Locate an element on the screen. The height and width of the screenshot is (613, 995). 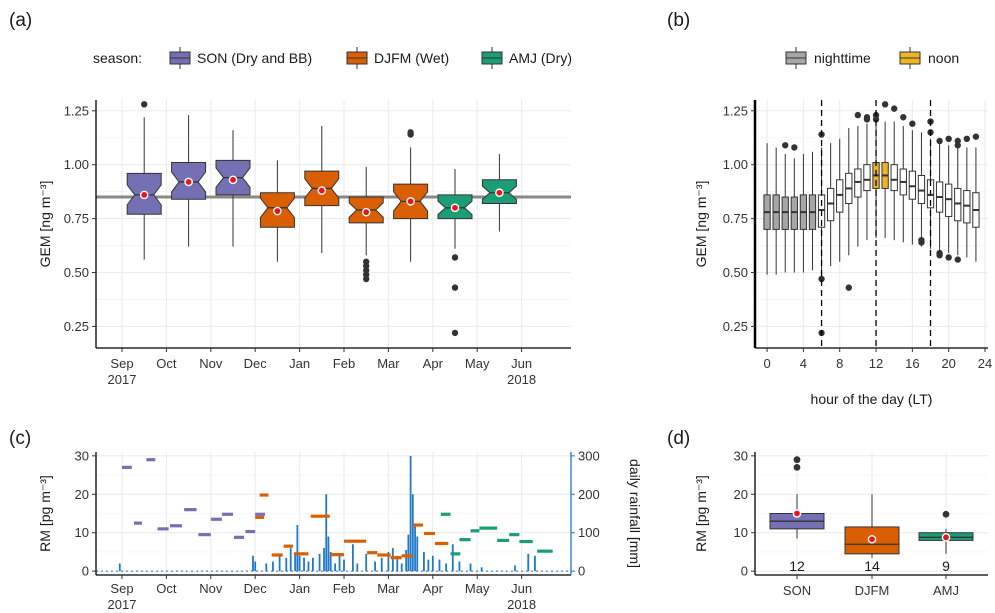
x-tick-label: 0 is located at coordinates (766, 363).